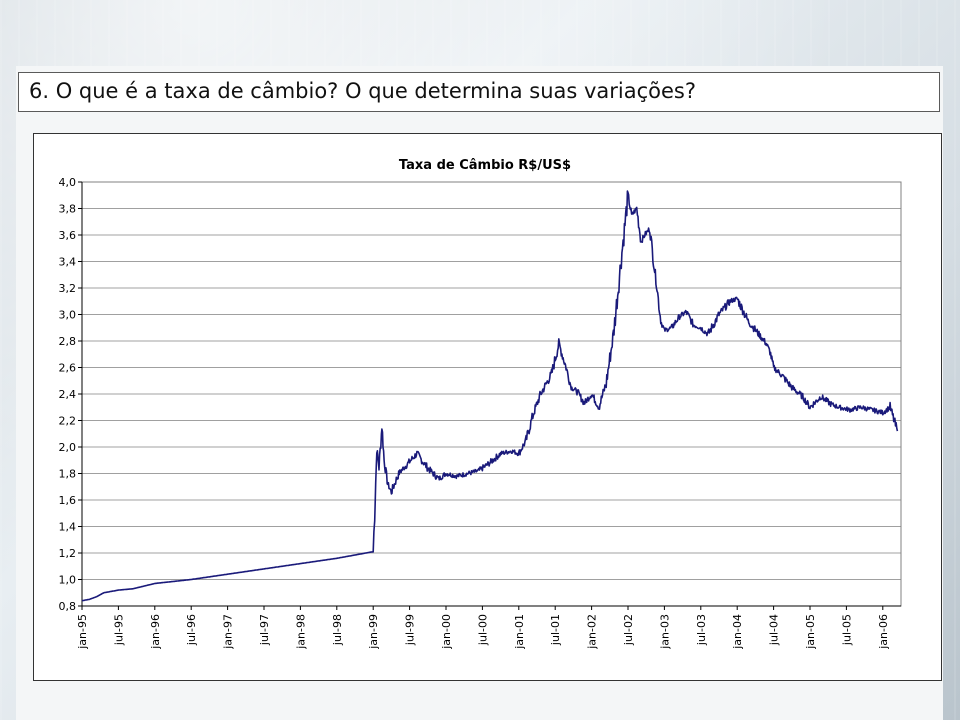  What do you see at coordinates (664, 632) in the screenshot?
I see `x-tick-label: jan-03` at bounding box center [664, 632].